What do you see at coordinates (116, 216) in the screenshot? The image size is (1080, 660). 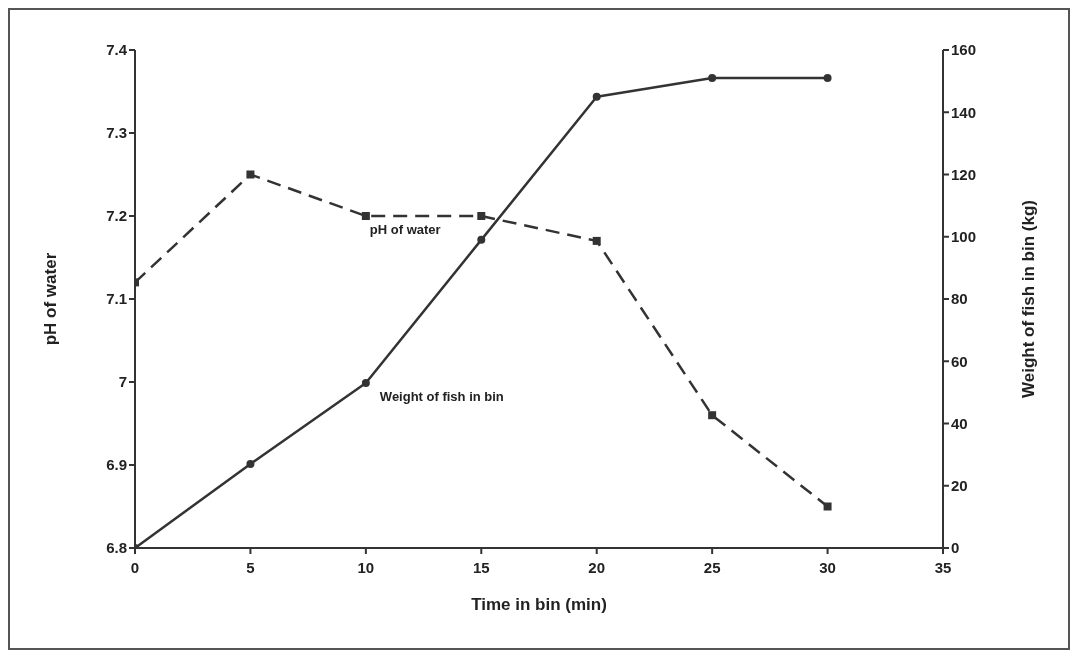 I see `y-tick-label: 7.2` at bounding box center [116, 216].